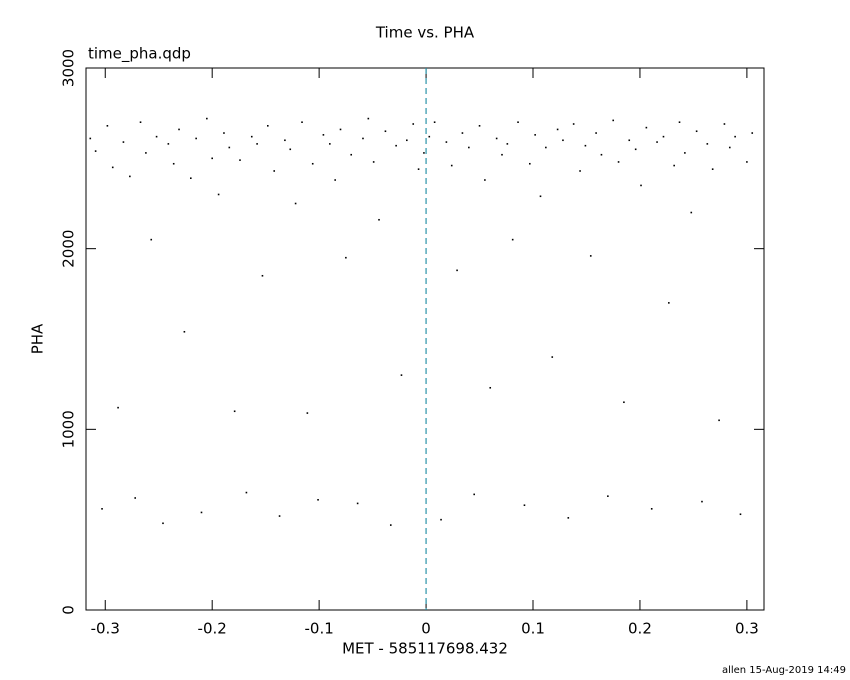 Image resolution: width=850 pixels, height=680 pixels. Describe the element at coordinates (105, 629) in the screenshot. I see `x-tick-label: -0.3` at that location.